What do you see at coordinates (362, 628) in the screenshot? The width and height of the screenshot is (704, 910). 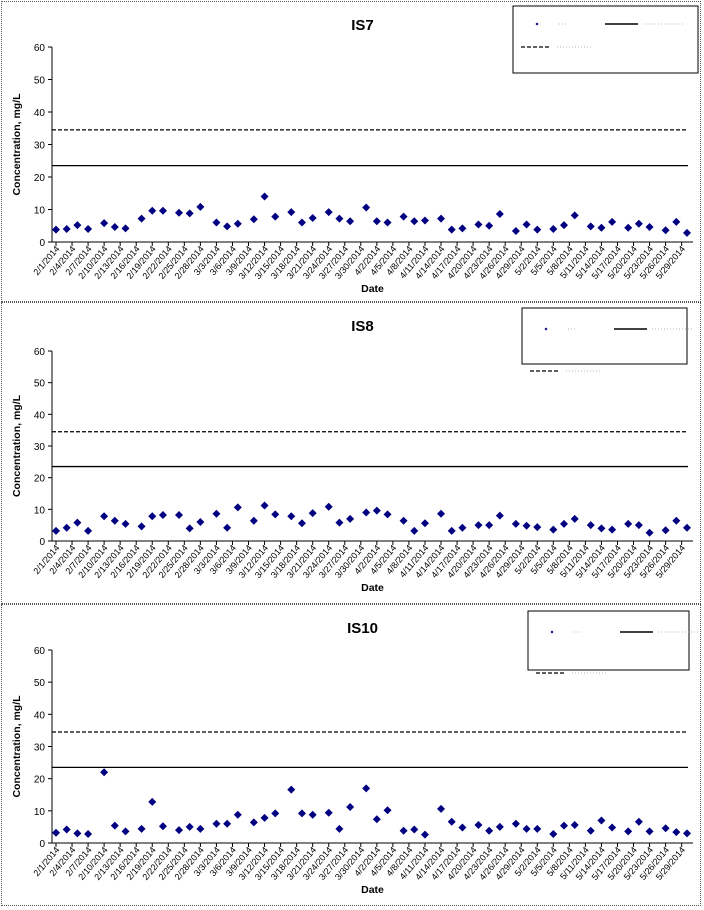 I see `chart-title: IS10` at bounding box center [362, 628].